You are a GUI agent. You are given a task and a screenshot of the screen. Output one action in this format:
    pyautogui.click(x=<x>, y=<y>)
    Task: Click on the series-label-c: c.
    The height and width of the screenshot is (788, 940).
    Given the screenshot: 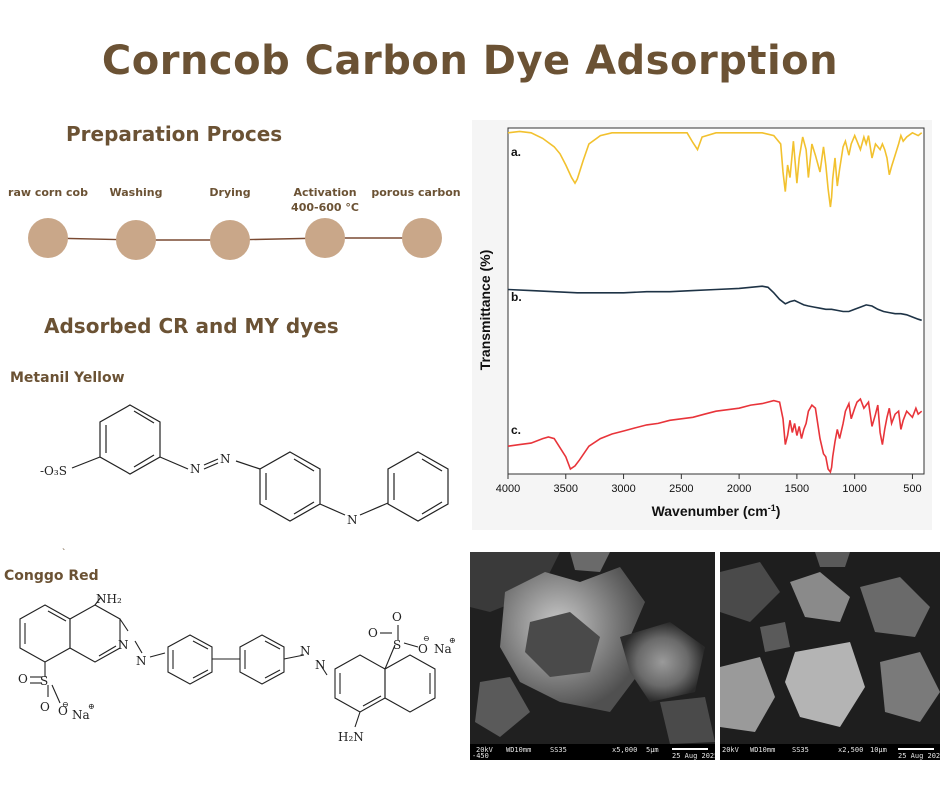 What is the action you would take?
    pyautogui.click(x=516, y=430)
    